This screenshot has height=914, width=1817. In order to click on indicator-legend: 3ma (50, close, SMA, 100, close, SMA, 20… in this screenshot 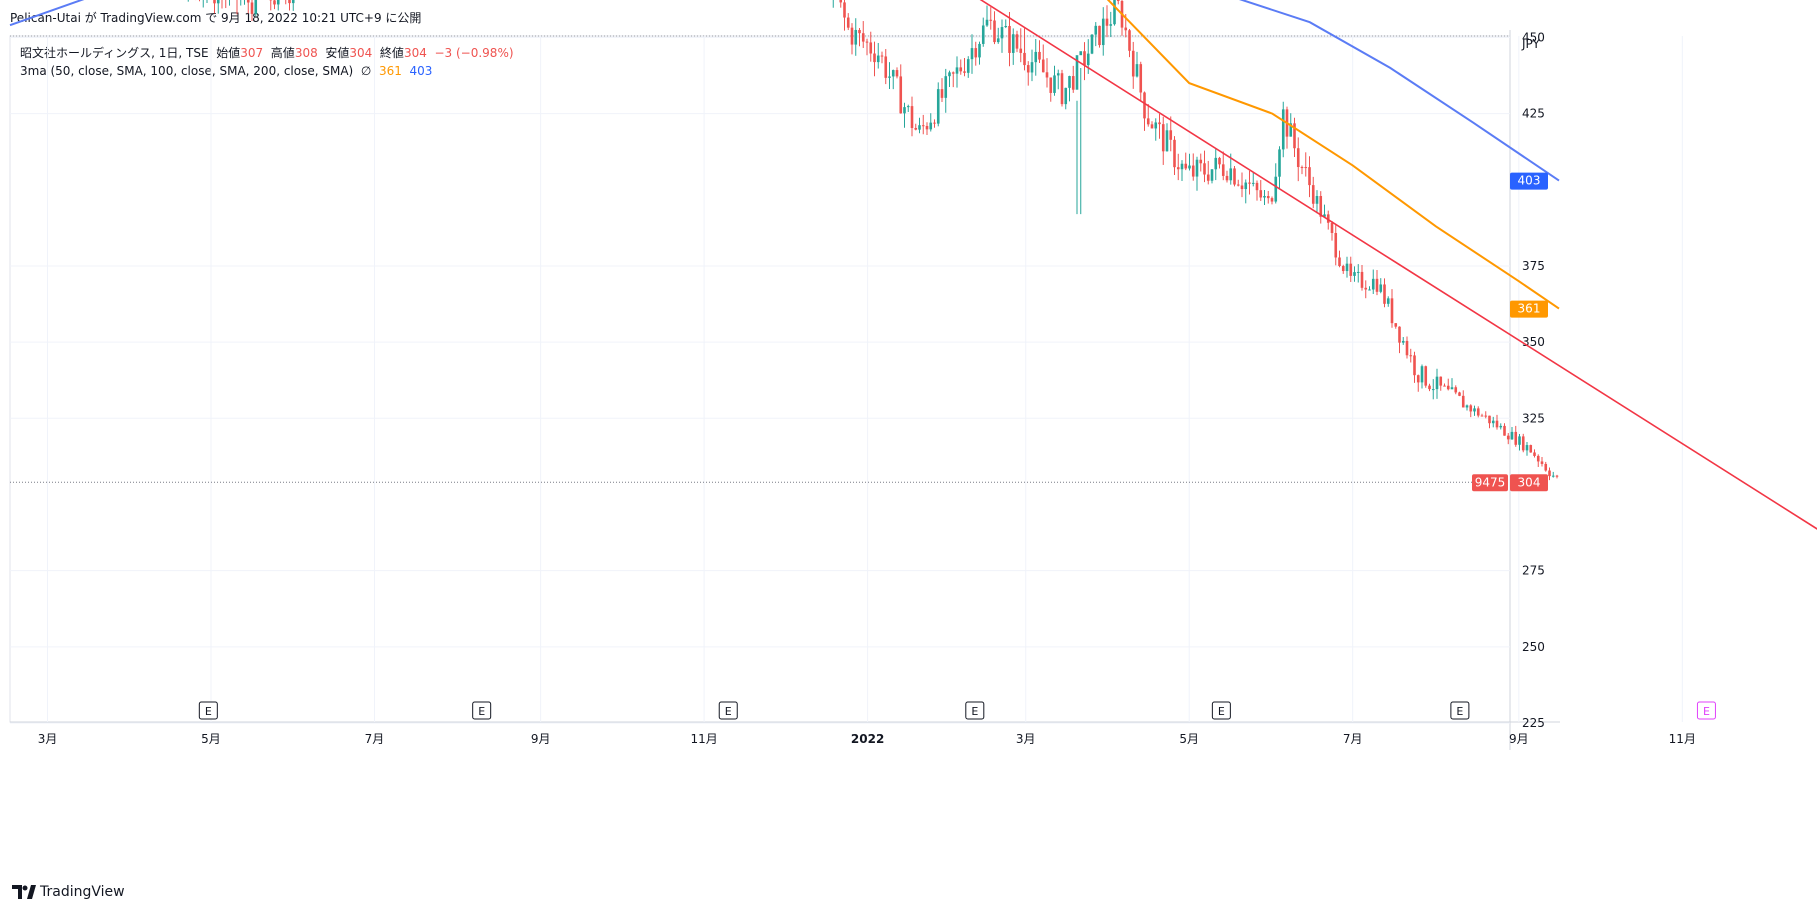, I will do `click(226, 71)`.